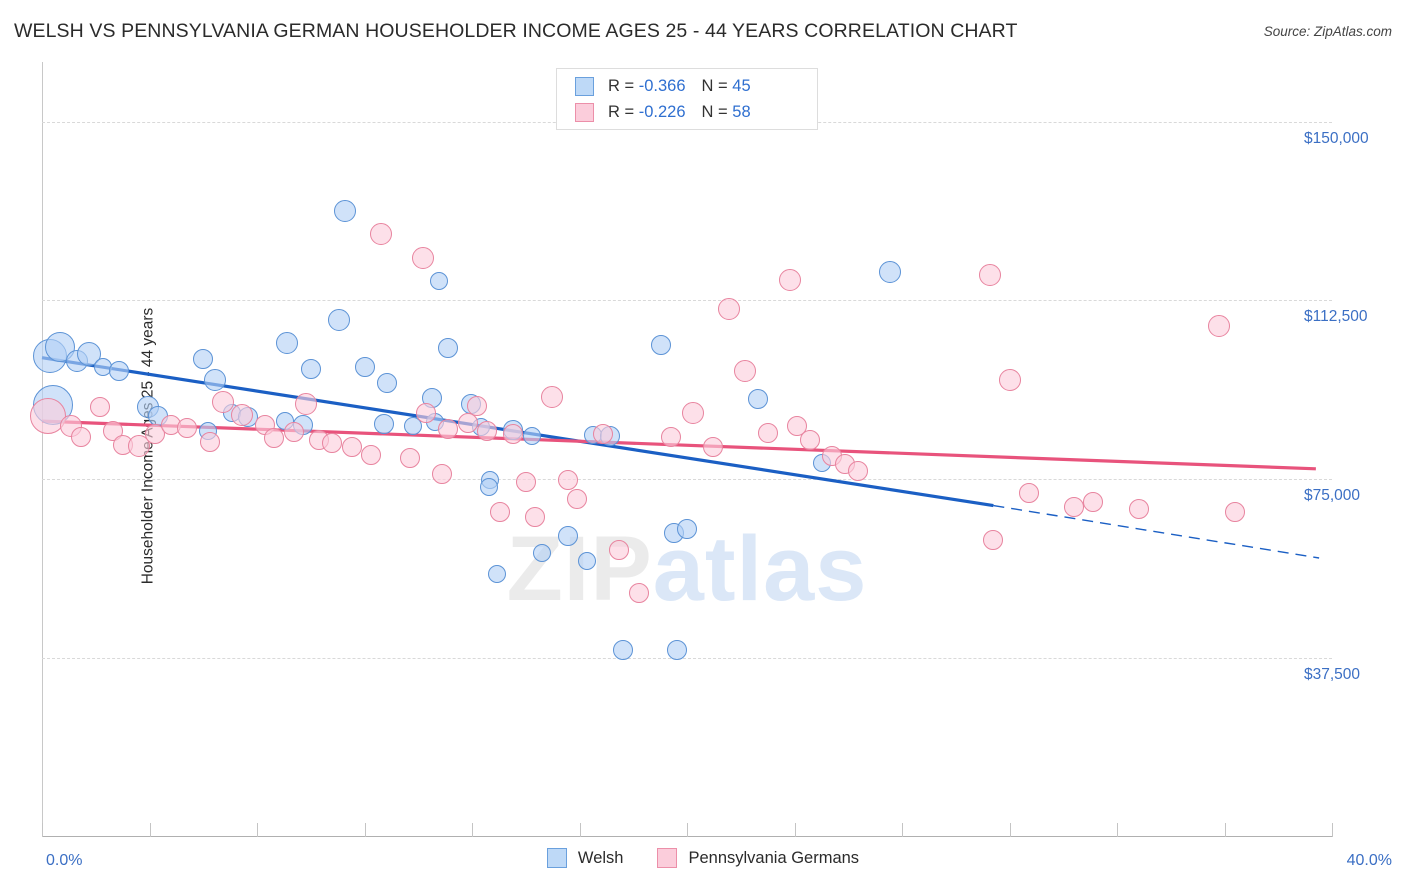 Image resolution: width=1406 pixels, height=892 pixels. Describe the element at coordinates (623, 85) in the screenshot. I see `welsh-r-label: R =` at that location.